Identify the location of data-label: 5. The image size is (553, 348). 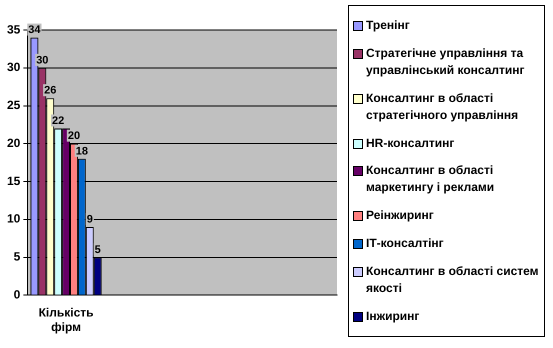
(97, 250).